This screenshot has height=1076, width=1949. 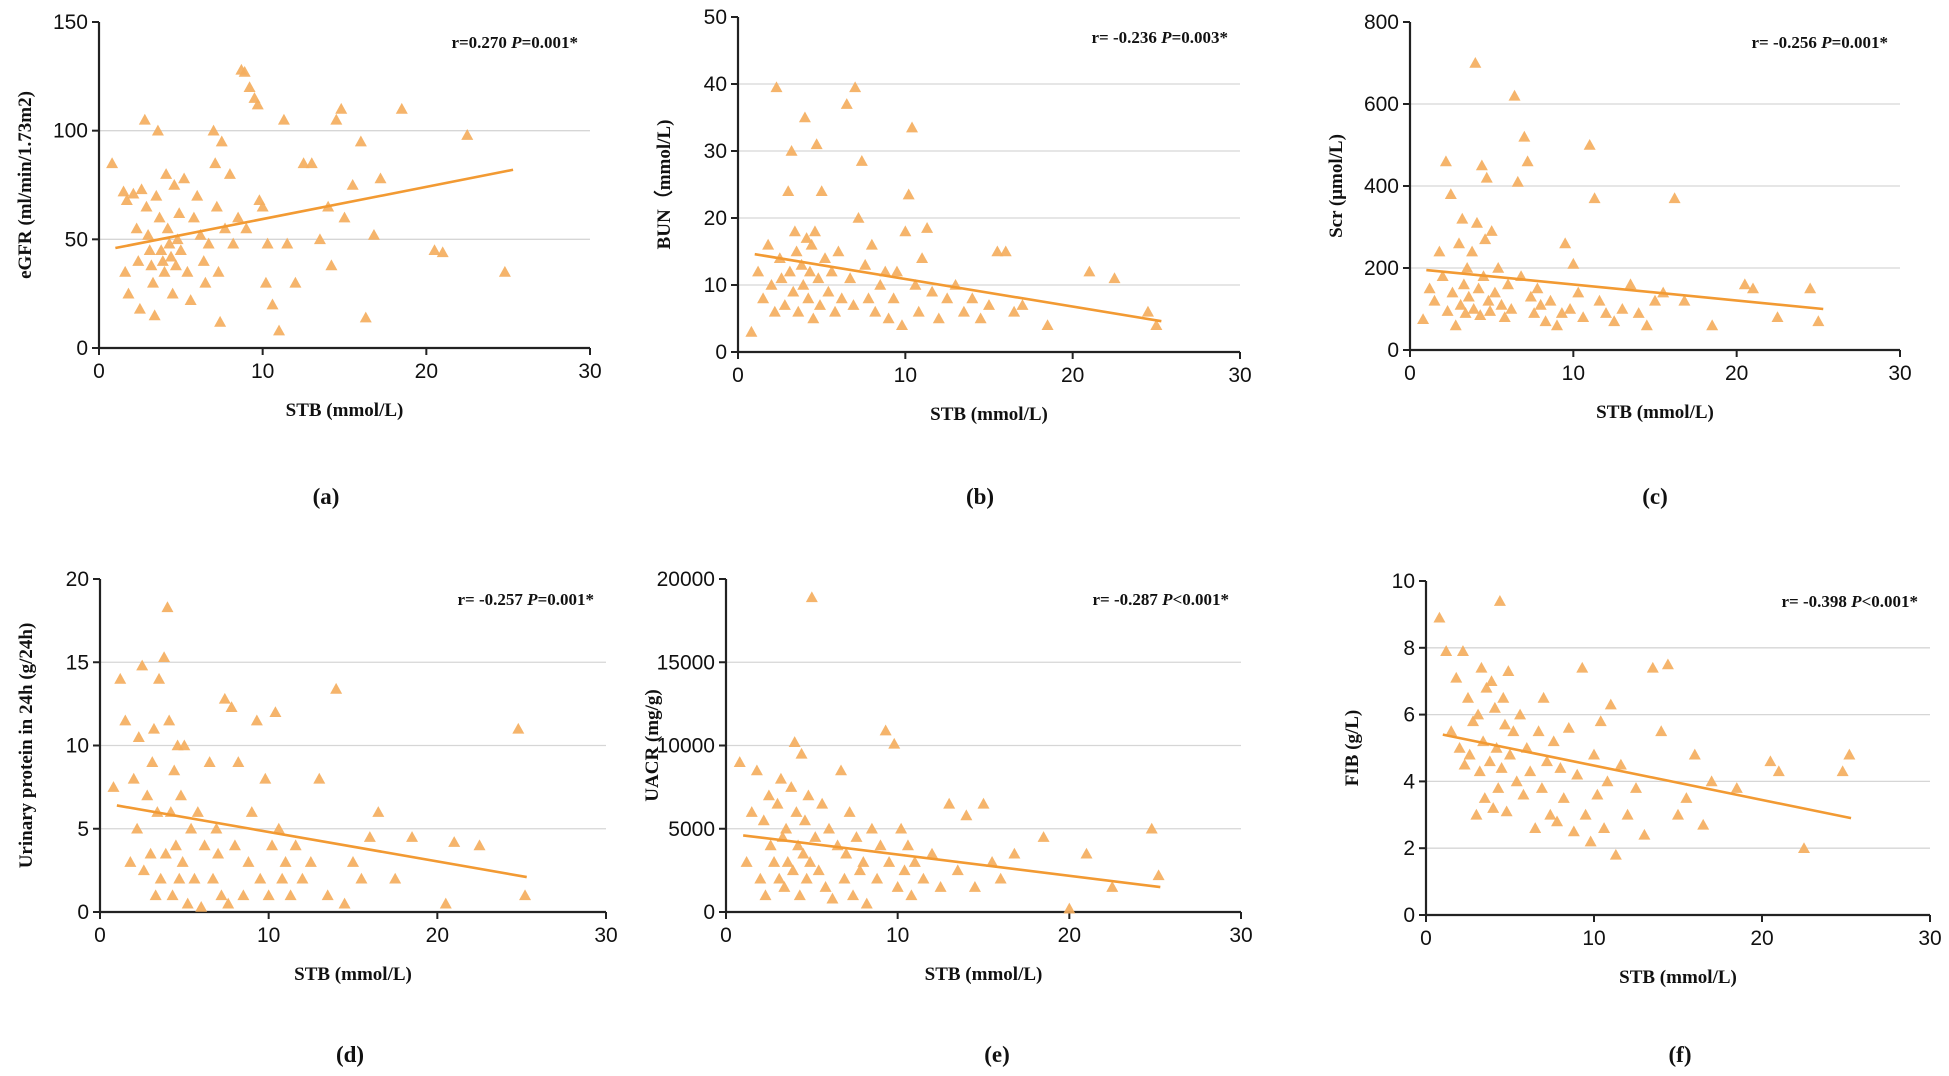 What do you see at coordinates (1161, 599) in the screenshot?
I see `stats-annotation: r= -0.287 P<0.001*` at bounding box center [1161, 599].